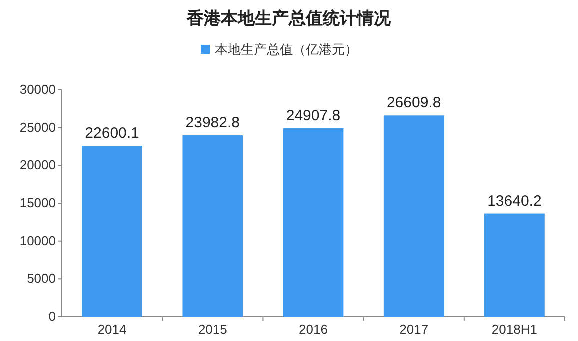  What do you see at coordinates (313, 116) in the screenshot?
I see `data-label: 24907.8` at bounding box center [313, 116].